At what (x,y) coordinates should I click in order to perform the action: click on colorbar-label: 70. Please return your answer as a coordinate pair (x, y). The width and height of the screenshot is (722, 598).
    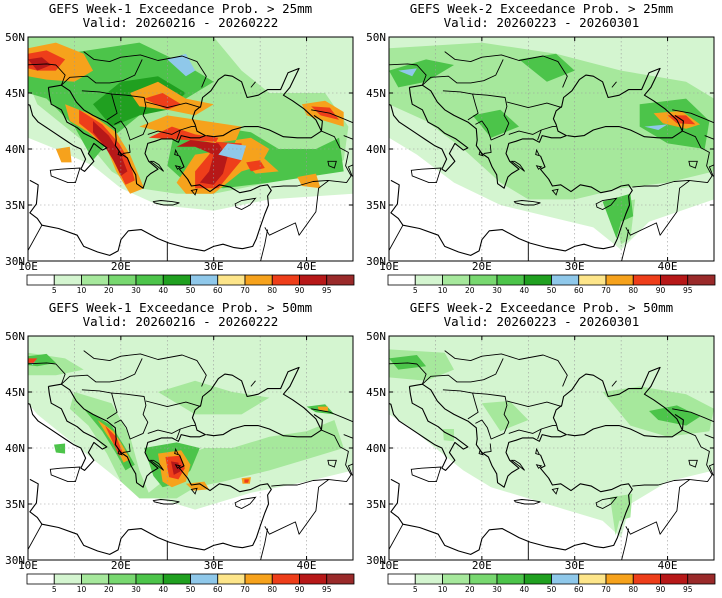
    Looking at the image, I should click on (606, 290).